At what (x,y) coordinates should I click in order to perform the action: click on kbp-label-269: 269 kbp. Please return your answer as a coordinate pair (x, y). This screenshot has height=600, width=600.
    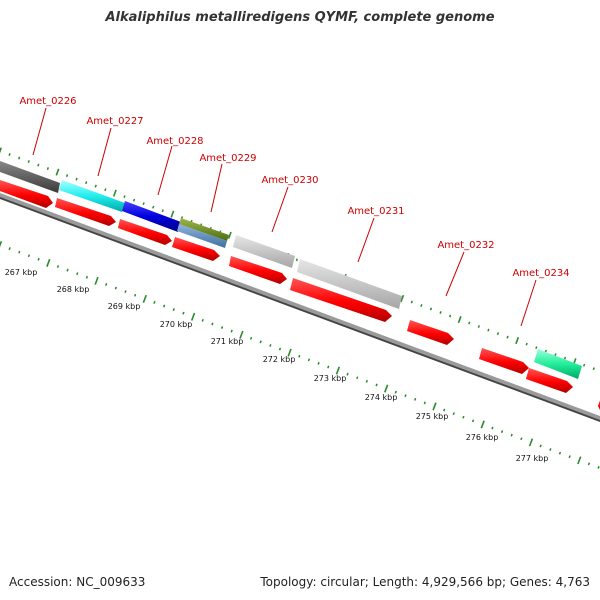
    Looking at the image, I should click on (124, 306).